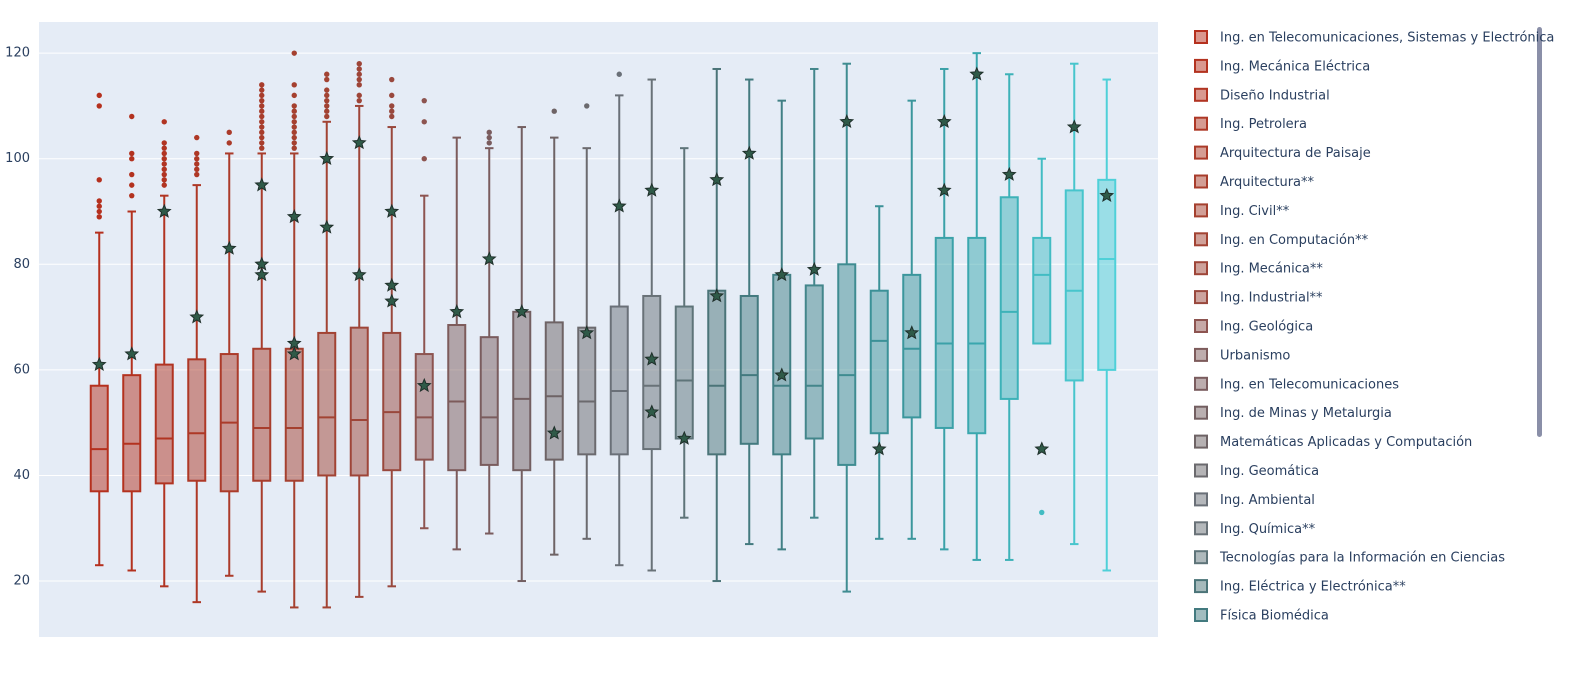 Image resolution: width=1578 pixels, height=673 pixels. I want to click on legend-label: Ing. Mecánica**, so click(1271, 269).